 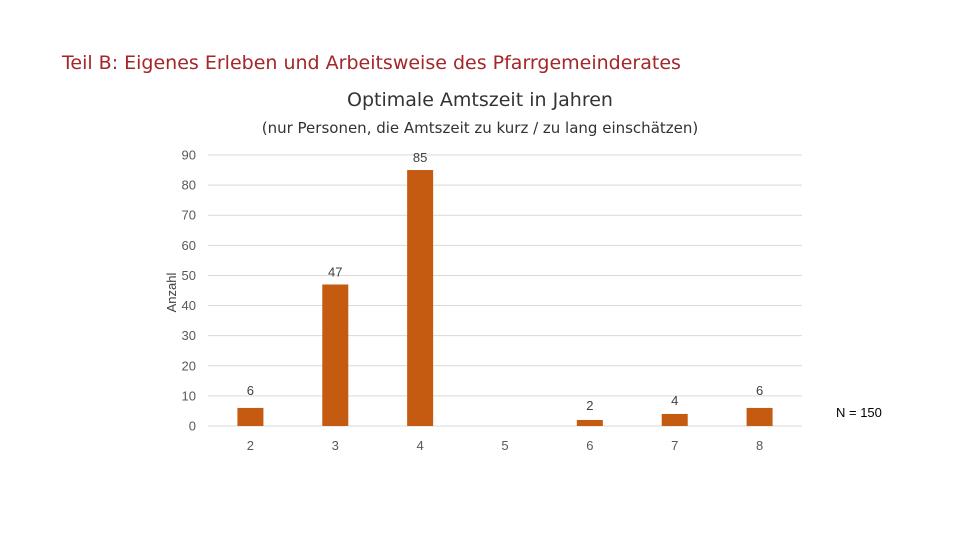 What do you see at coordinates (420, 157) in the screenshot?
I see `data-label: 85` at bounding box center [420, 157].